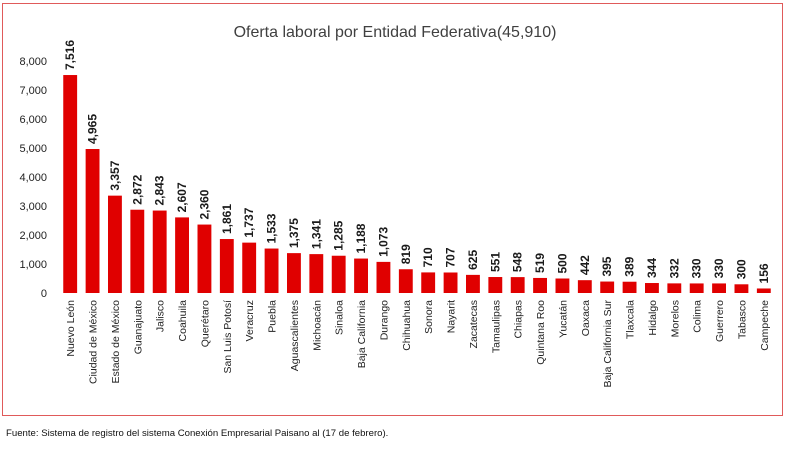  What do you see at coordinates (116, 342) in the screenshot?
I see `x-tick-label: Estado de México` at bounding box center [116, 342].